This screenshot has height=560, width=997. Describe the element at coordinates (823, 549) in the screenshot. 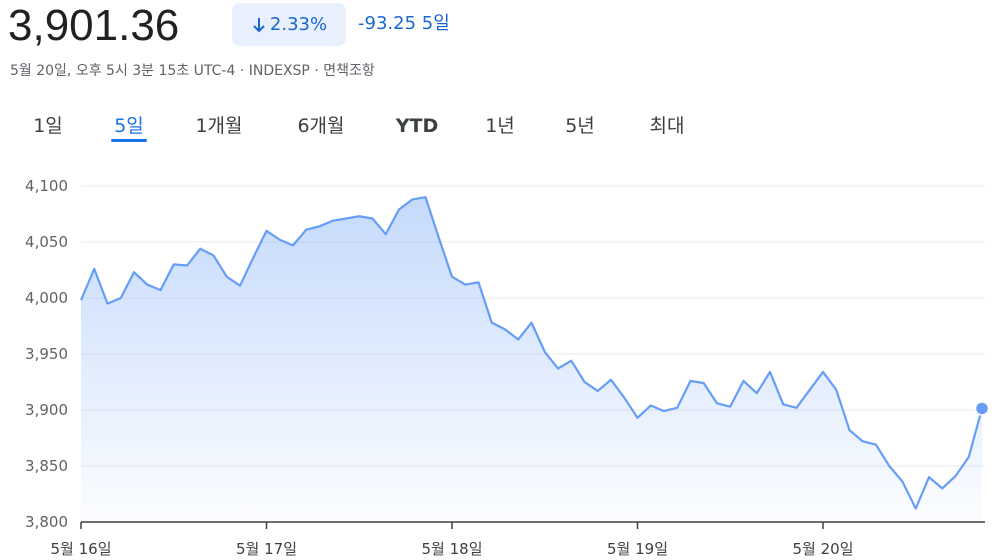

I see `x-tick-label: 5월 20일` at that location.